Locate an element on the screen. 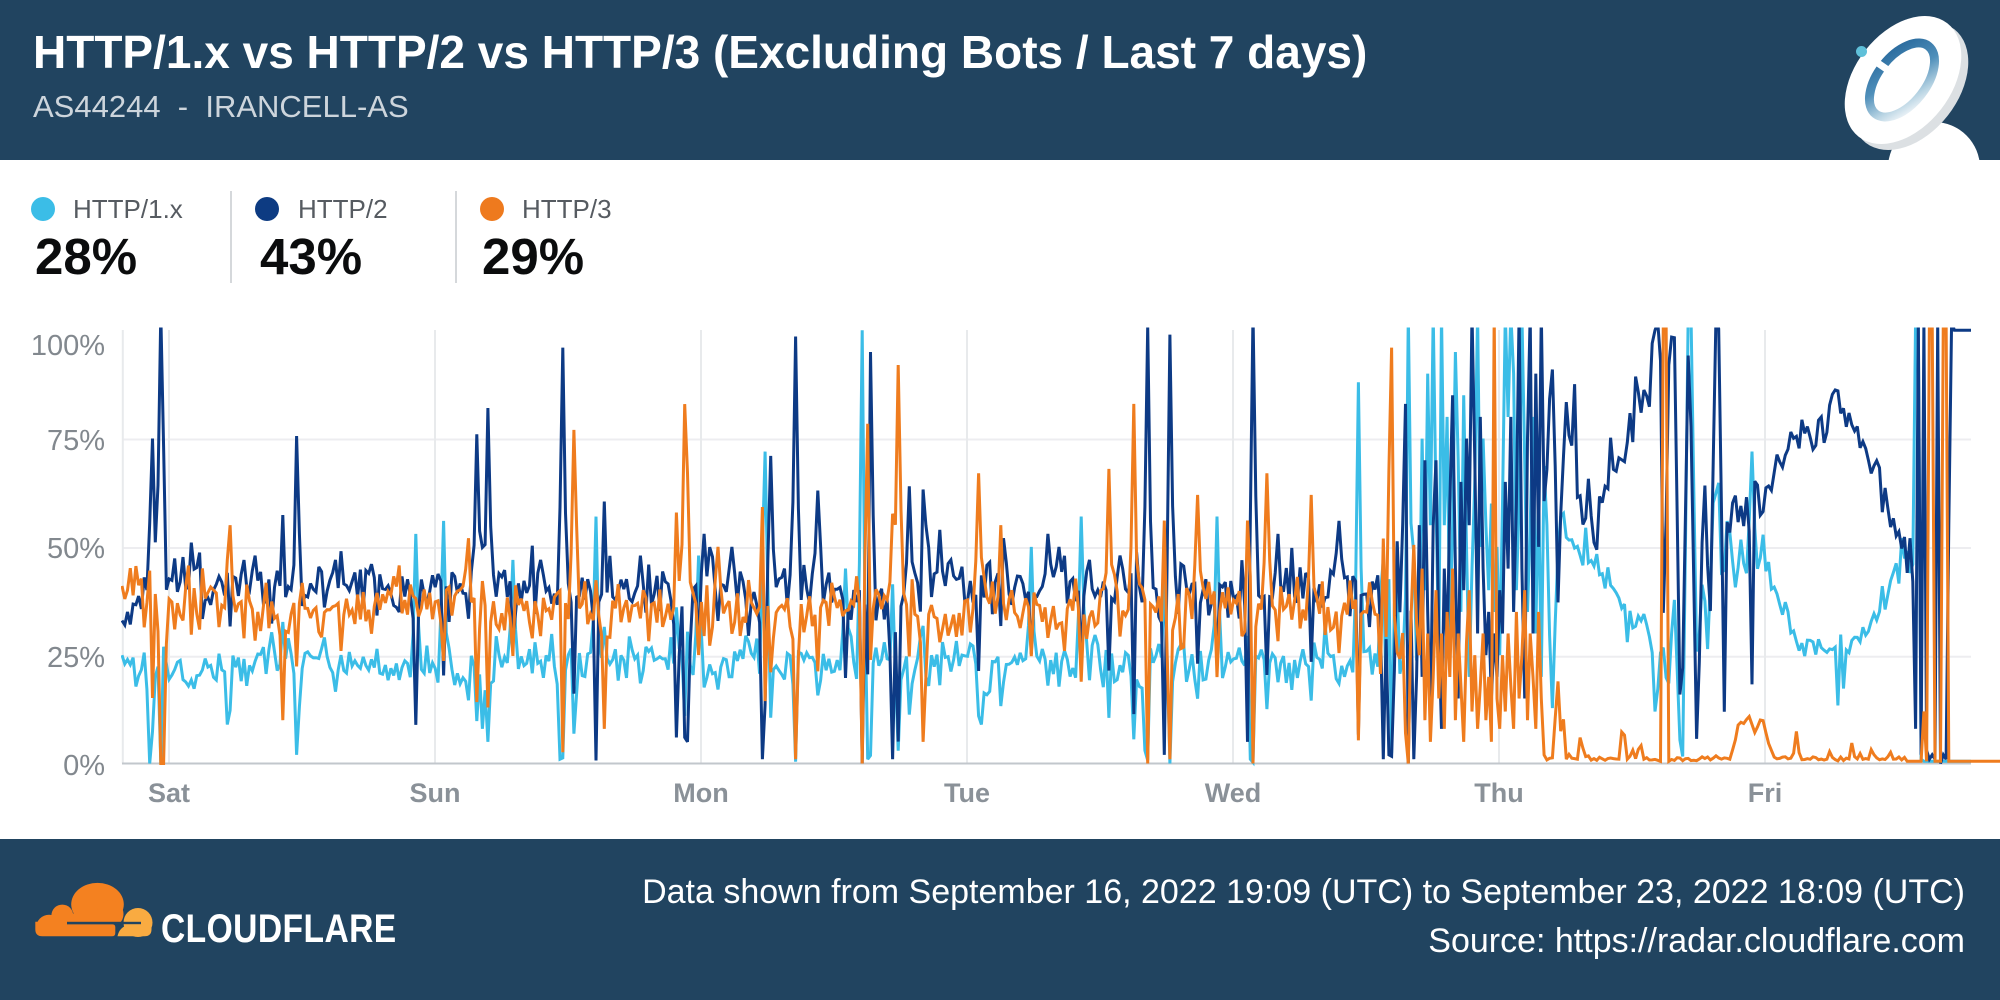 The image size is (2000, 1000). svg-text: Tue is located at coordinates (967, 793).